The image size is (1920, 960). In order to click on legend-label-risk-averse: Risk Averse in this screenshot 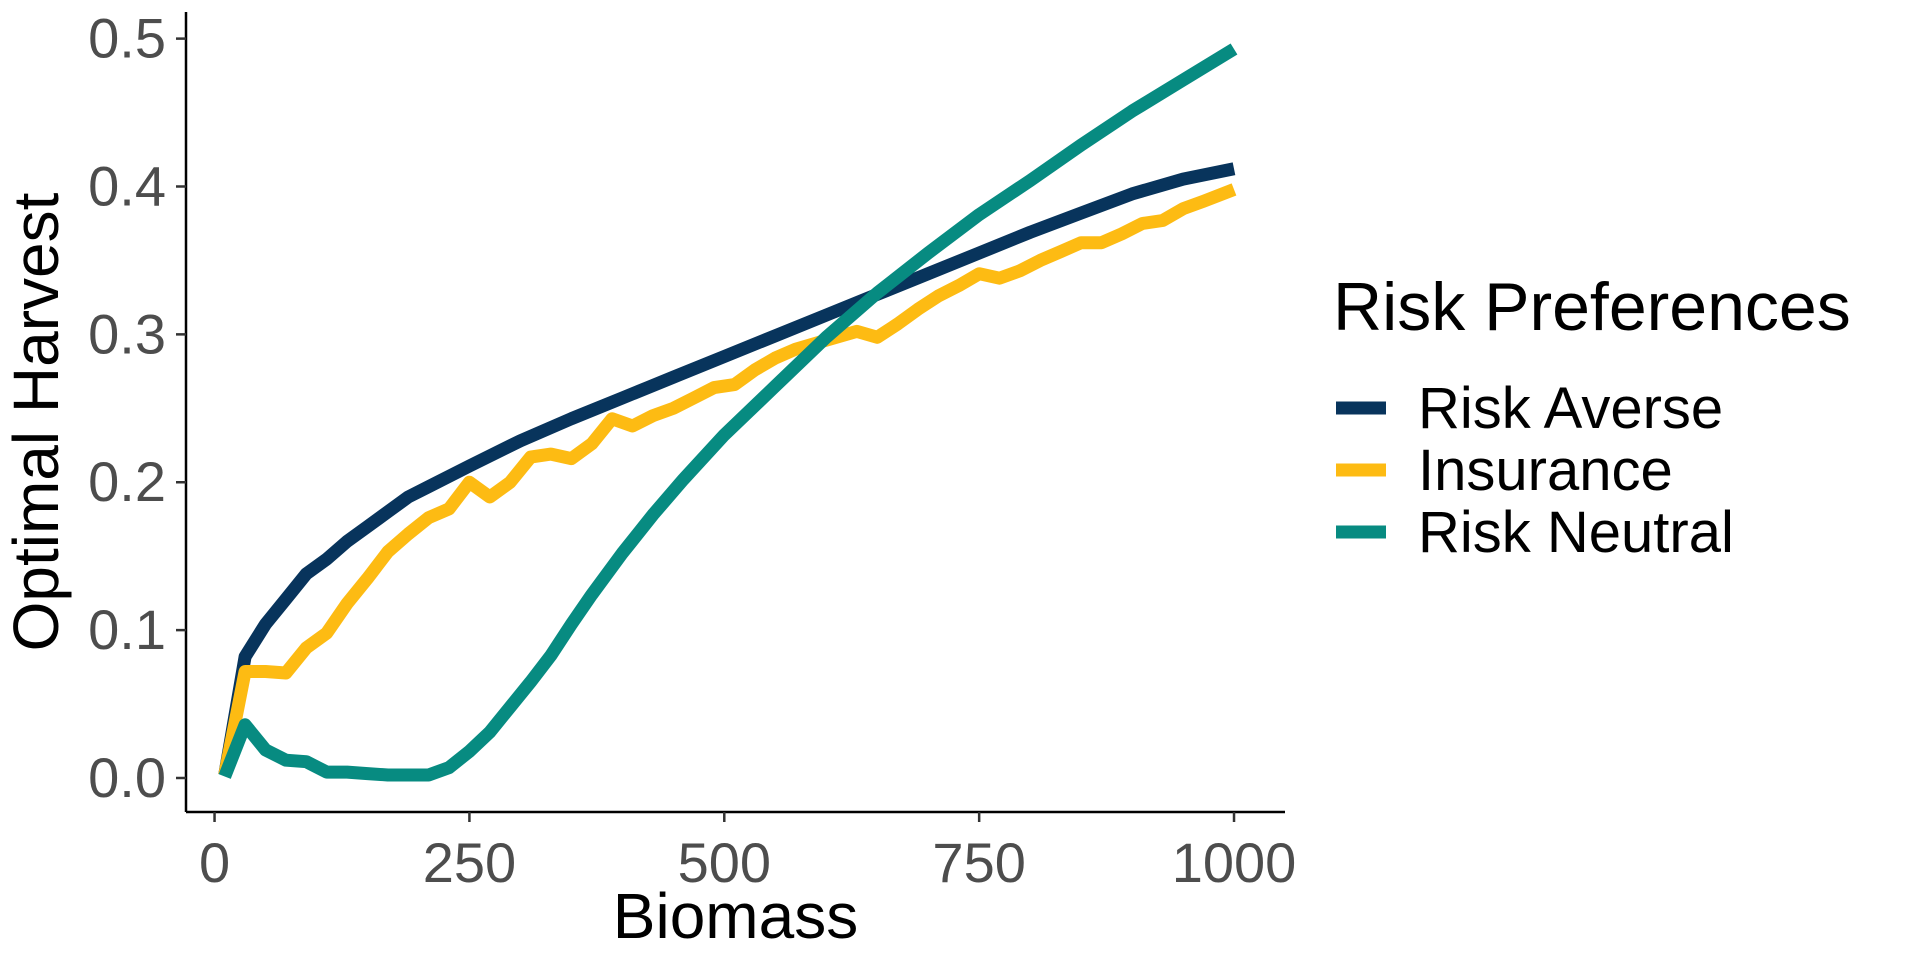, I will do `click(1570, 408)`.